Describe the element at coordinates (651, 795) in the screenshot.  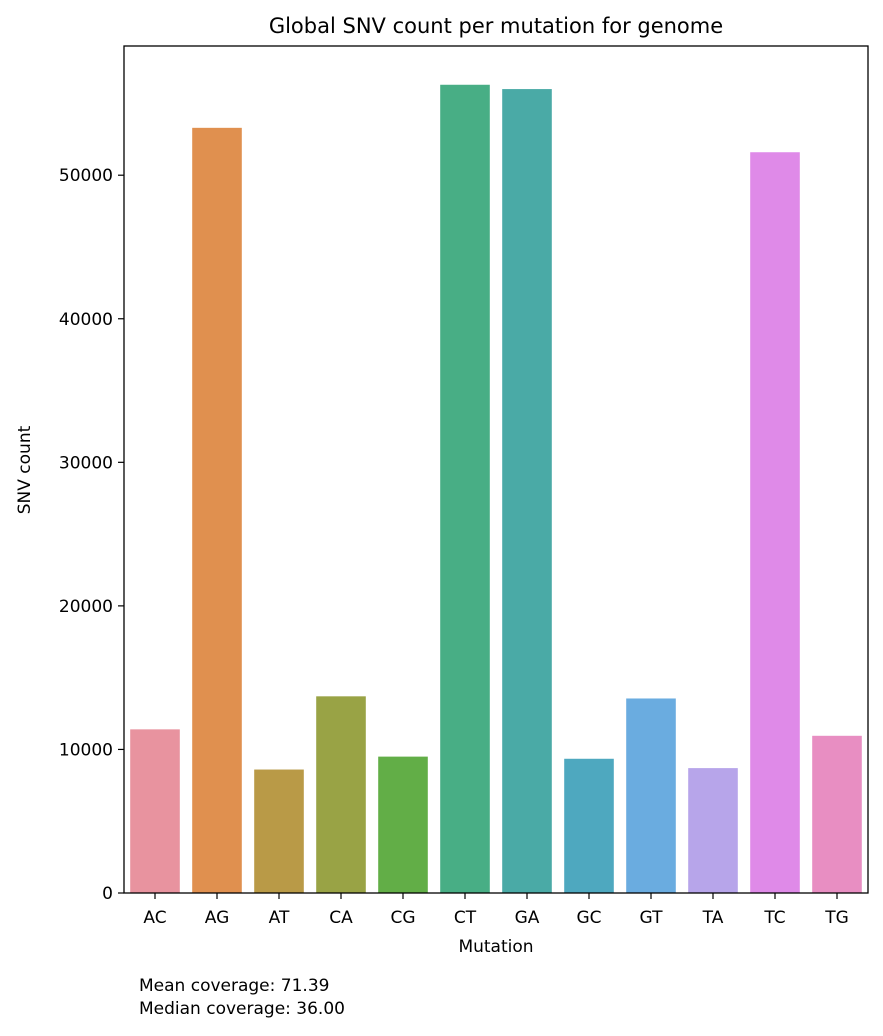
I see `bar-gt` at that location.